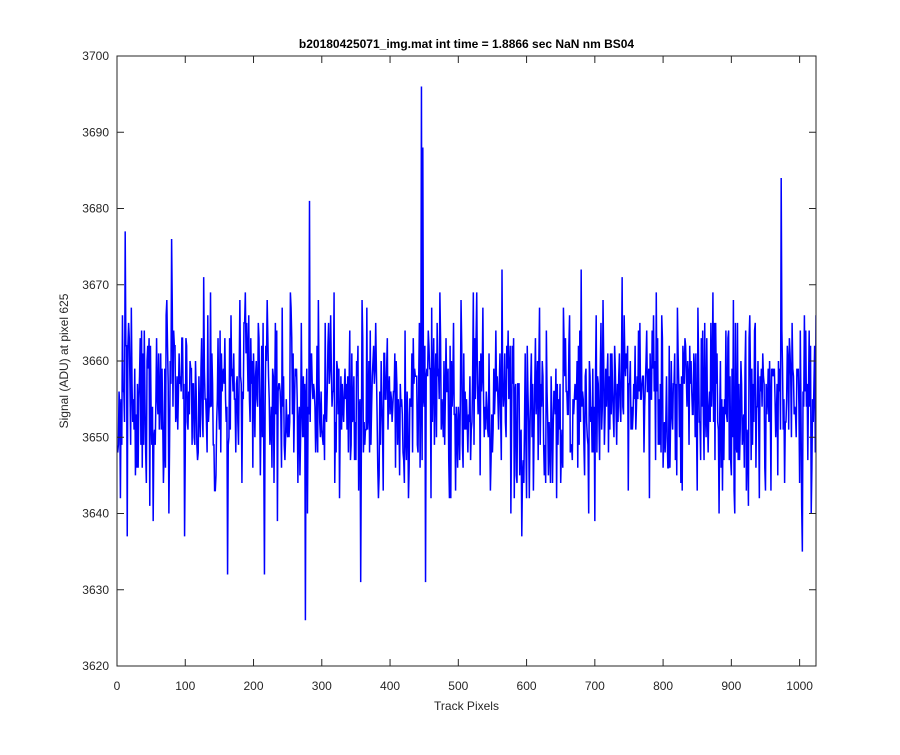 This screenshot has width=900, height=755. Describe the element at coordinates (185, 686) in the screenshot. I see `x-tick-label: 100` at that location.